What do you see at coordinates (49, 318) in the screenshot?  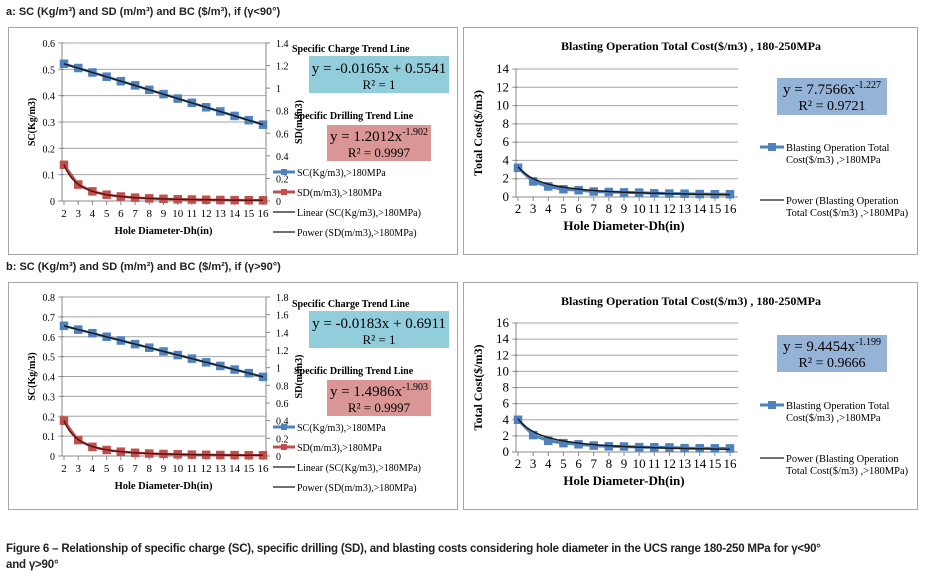 I see `y-tick-label: 0.7` at bounding box center [49, 318].